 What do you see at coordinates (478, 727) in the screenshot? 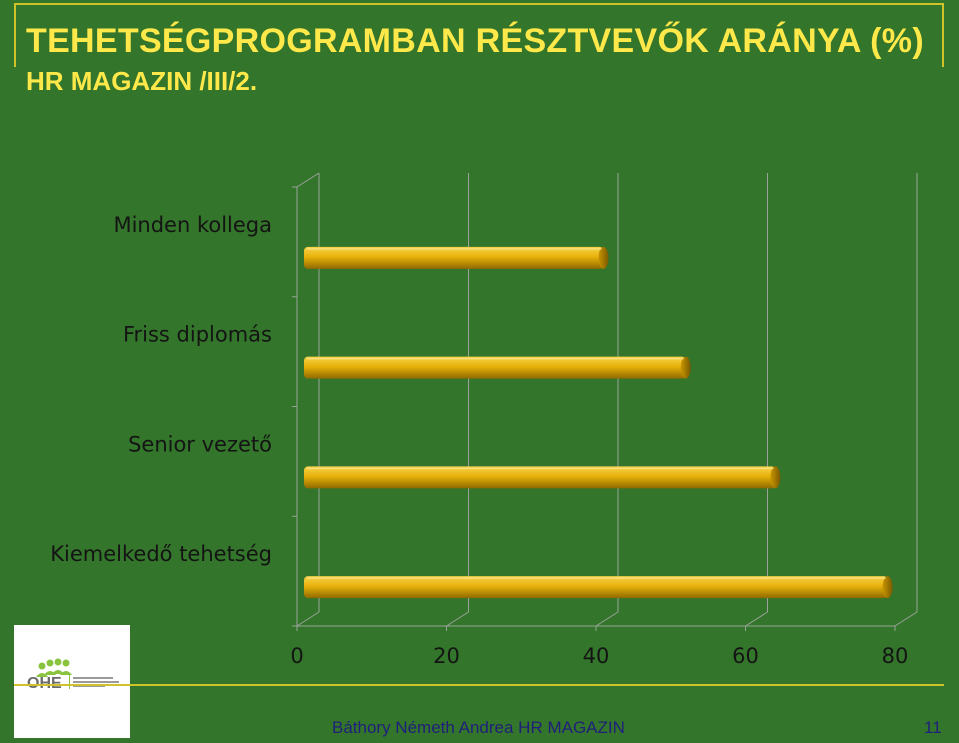
I see `footer-text: Báthory Németh Andrea HR MAGAZIN` at bounding box center [478, 727].